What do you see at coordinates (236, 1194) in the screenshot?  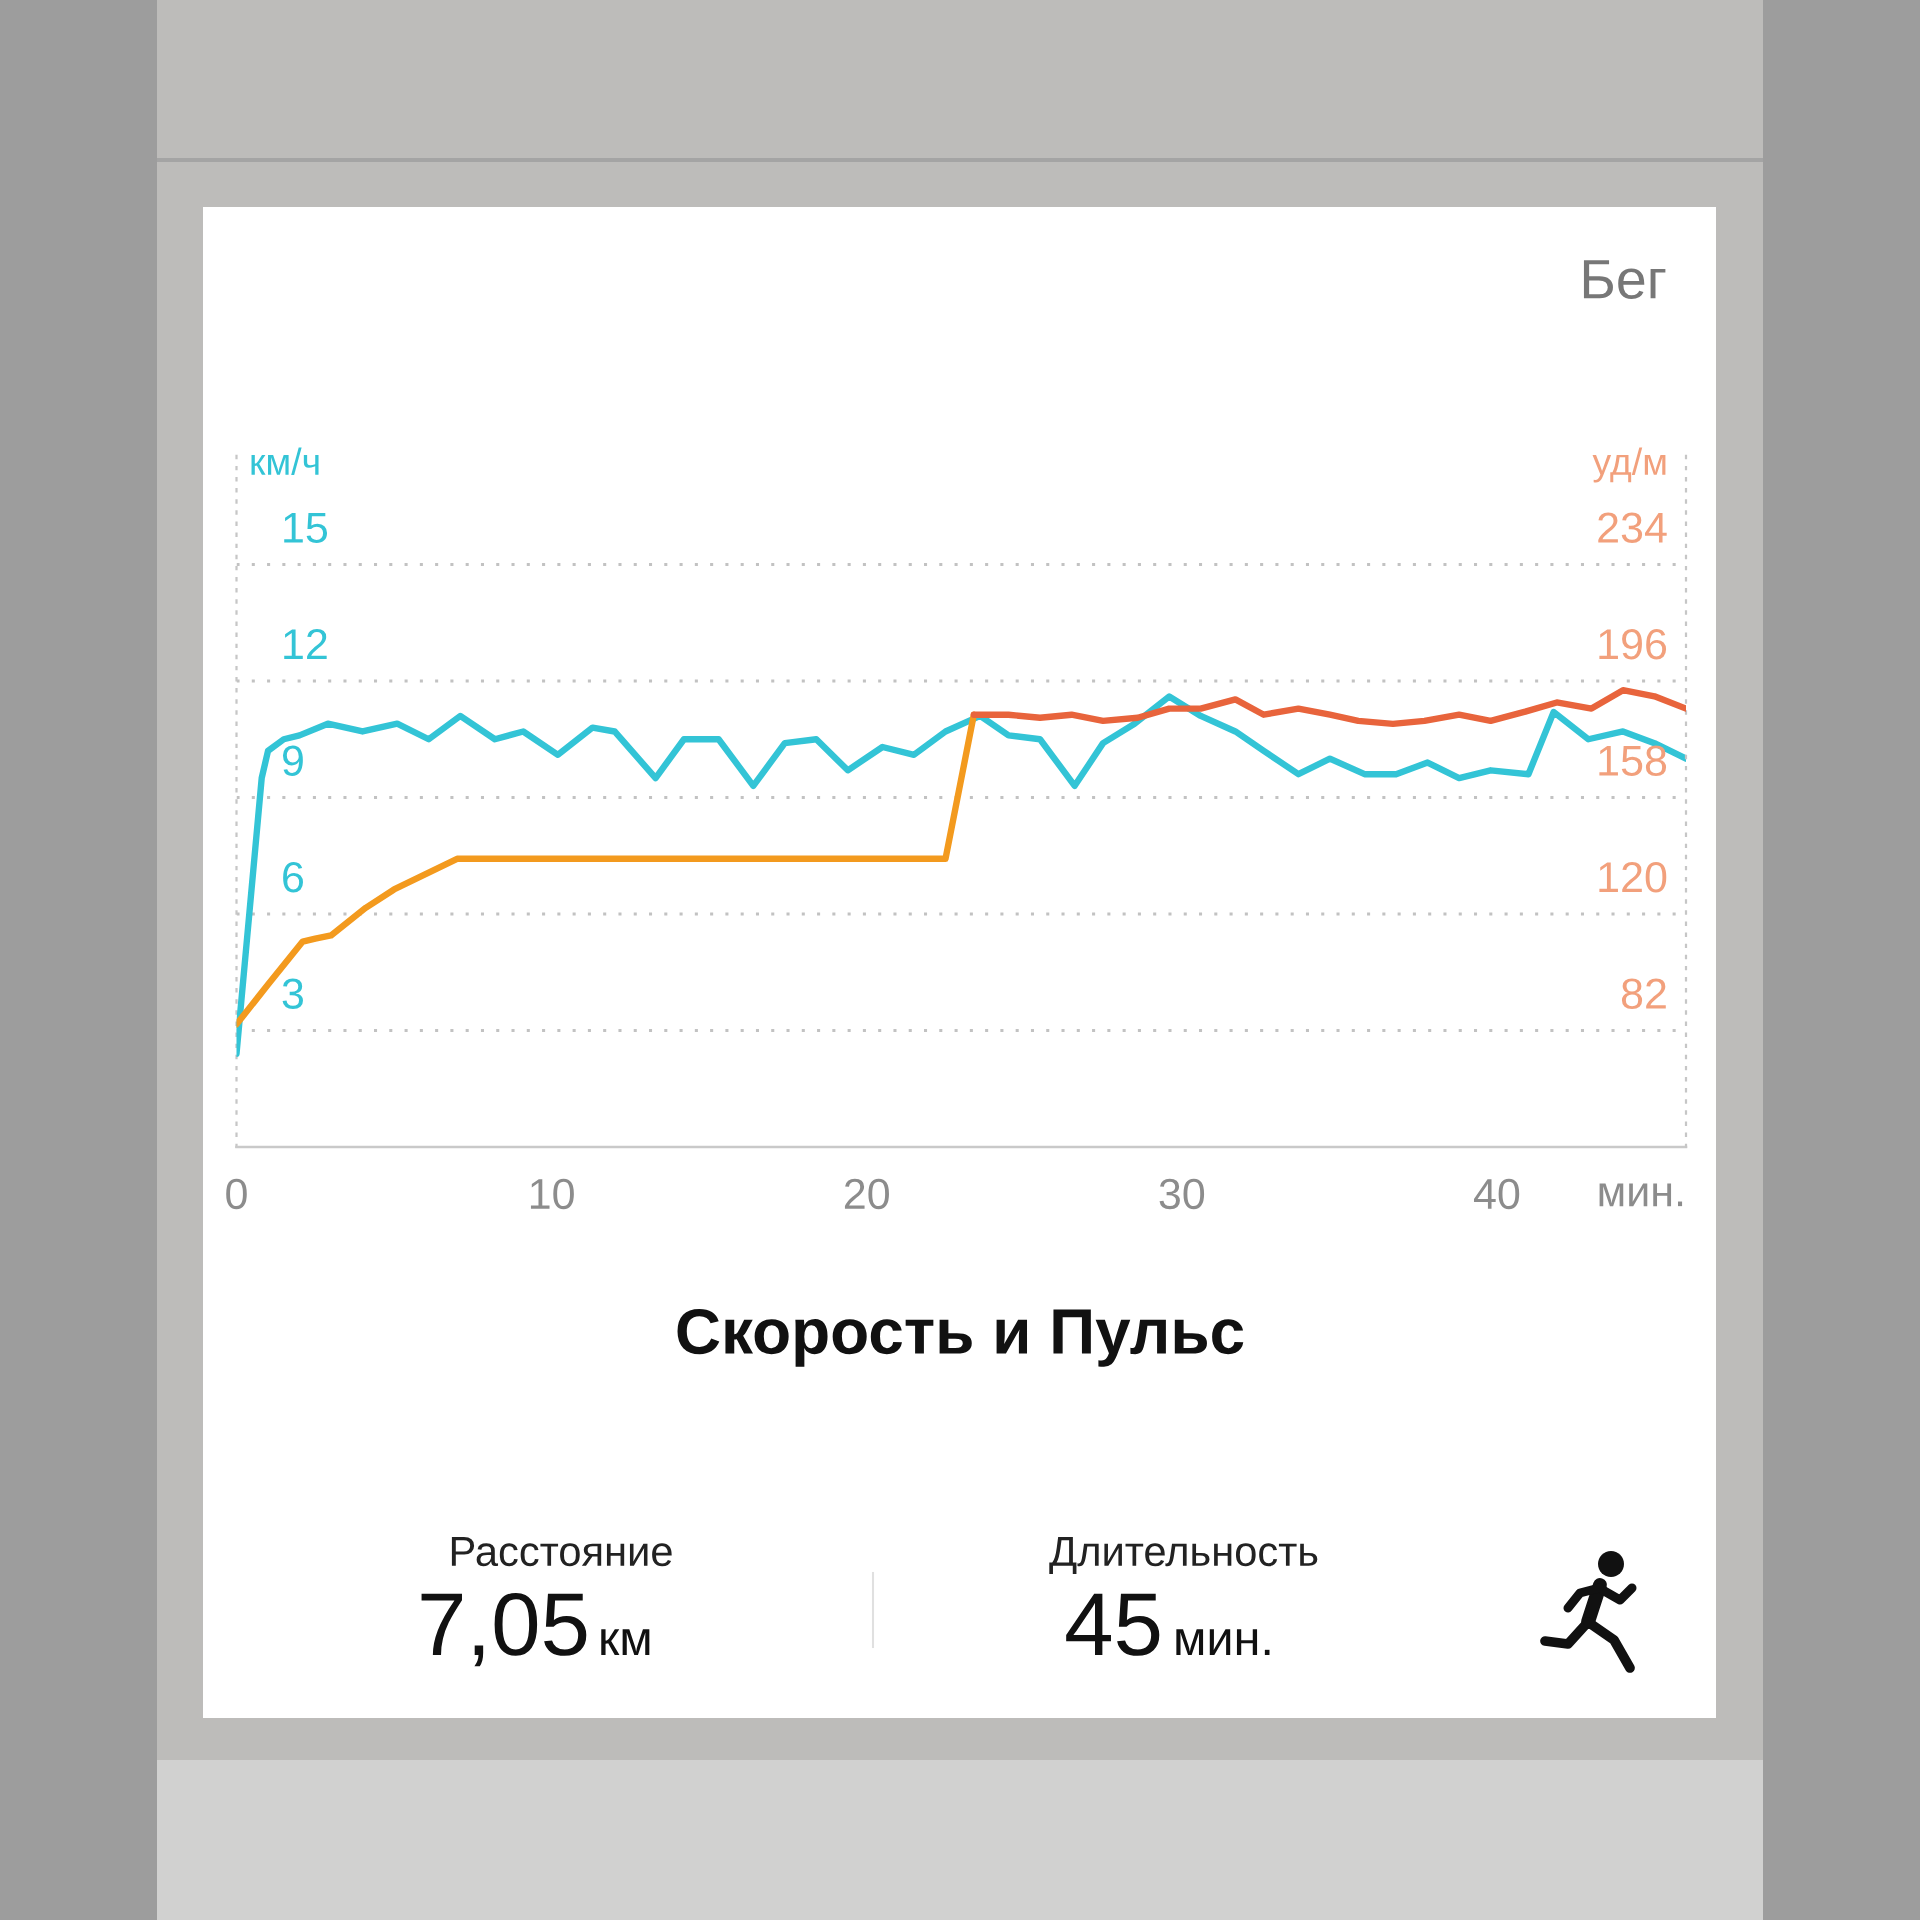 I see `x-tick-label: 0` at bounding box center [236, 1194].